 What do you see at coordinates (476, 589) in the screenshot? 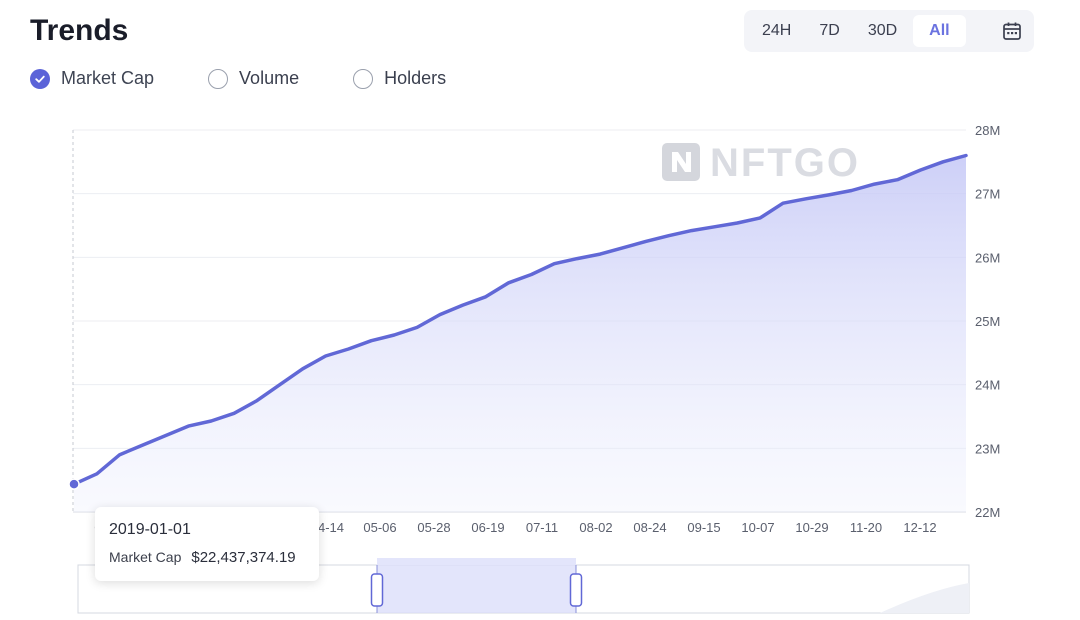
I see `slider-selection` at bounding box center [476, 589].